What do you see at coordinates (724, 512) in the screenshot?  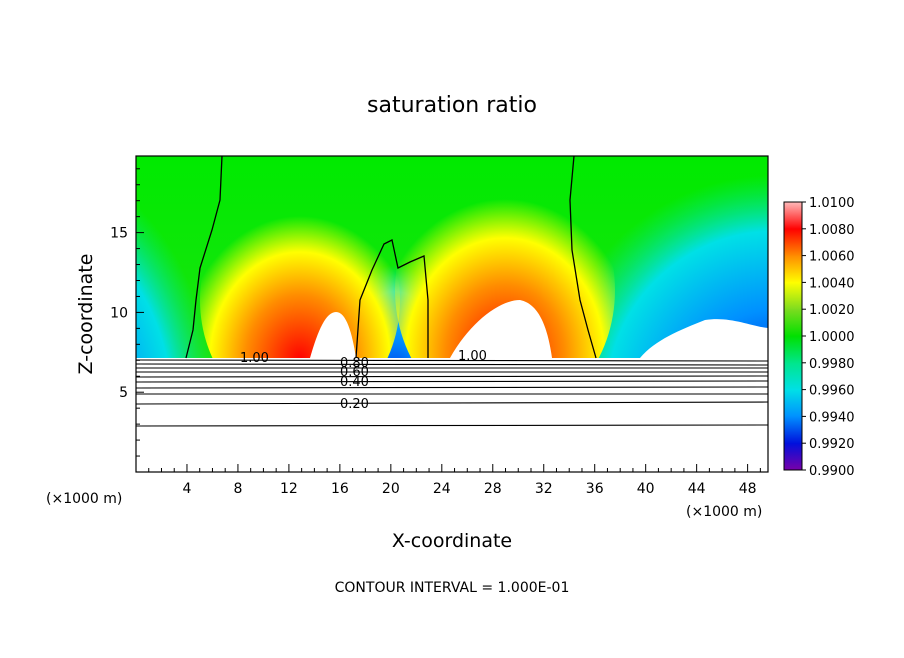 I see `x-axis-unit-right: (×1000 m)` at bounding box center [724, 512].